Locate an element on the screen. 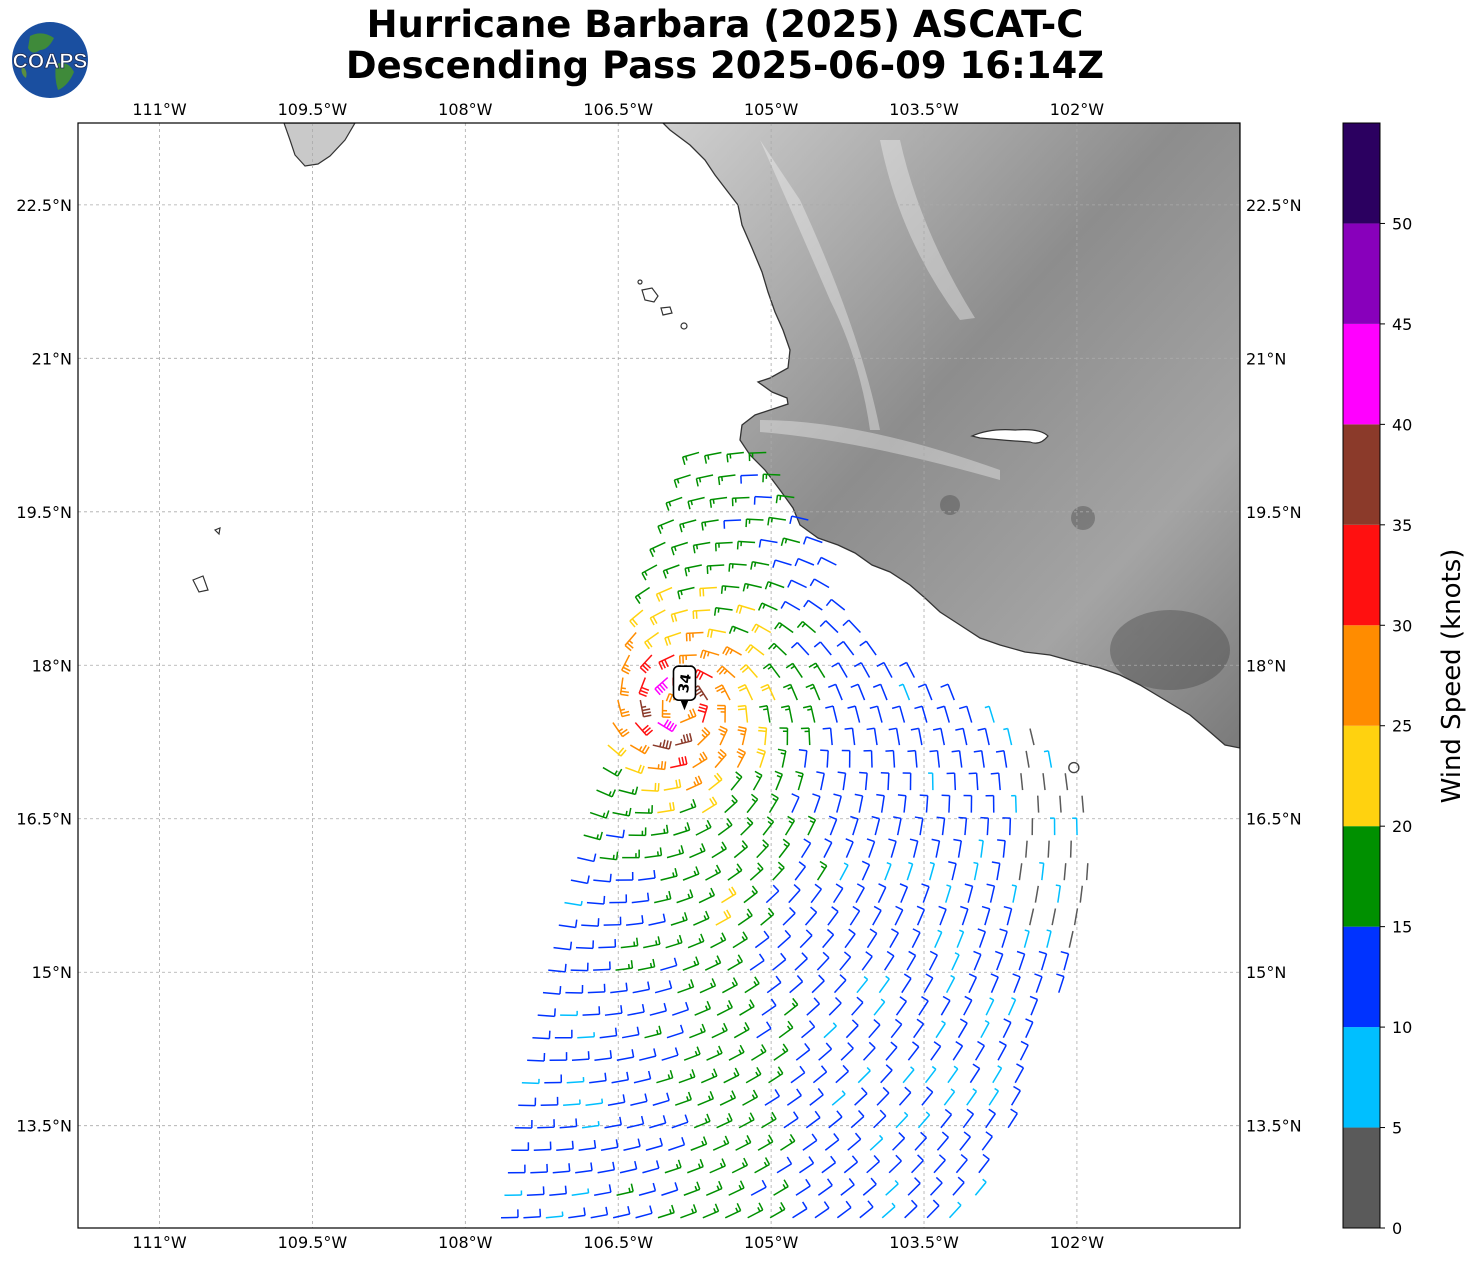 Image resolution: width=1480 pixels, height=1264 pixels. lat-tick-label-left: 21°N is located at coordinates (52, 358).